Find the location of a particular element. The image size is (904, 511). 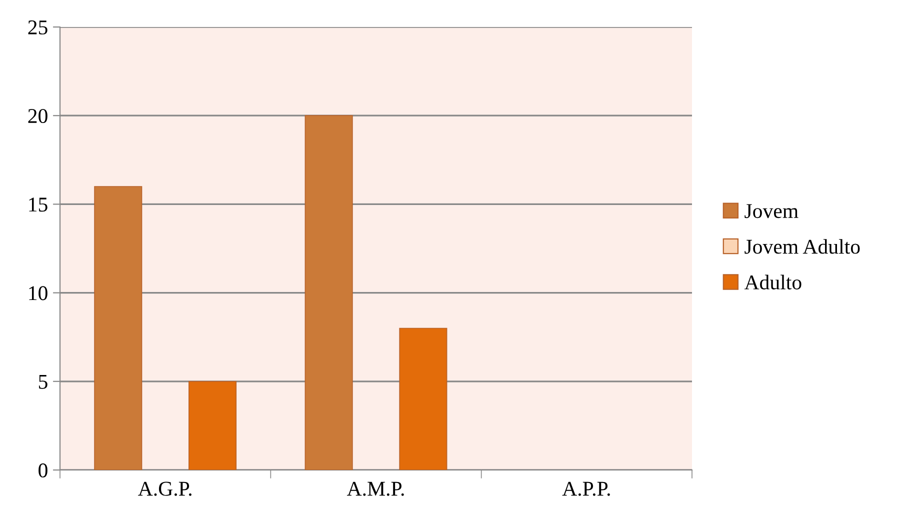

x-tick-label: A.G.P. is located at coordinates (165, 489).